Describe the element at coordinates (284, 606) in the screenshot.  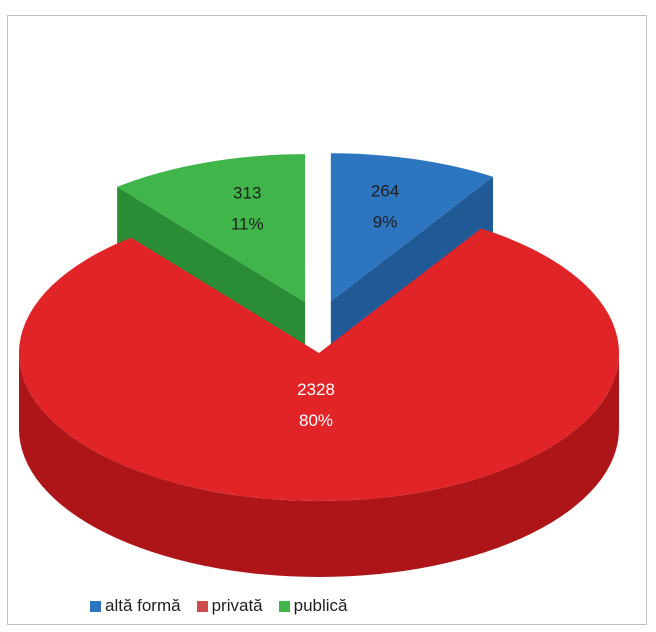
I see `legend-swatch-publica` at that location.